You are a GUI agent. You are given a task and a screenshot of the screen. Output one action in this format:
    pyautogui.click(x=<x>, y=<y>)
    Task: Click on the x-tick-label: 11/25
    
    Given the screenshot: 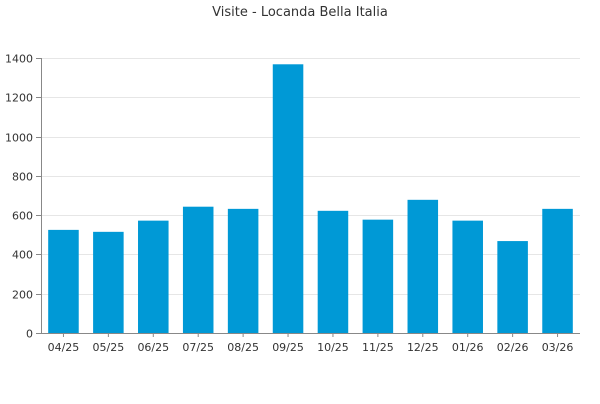 What is the action you would take?
    pyautogui.click(x=378, y=347)
    